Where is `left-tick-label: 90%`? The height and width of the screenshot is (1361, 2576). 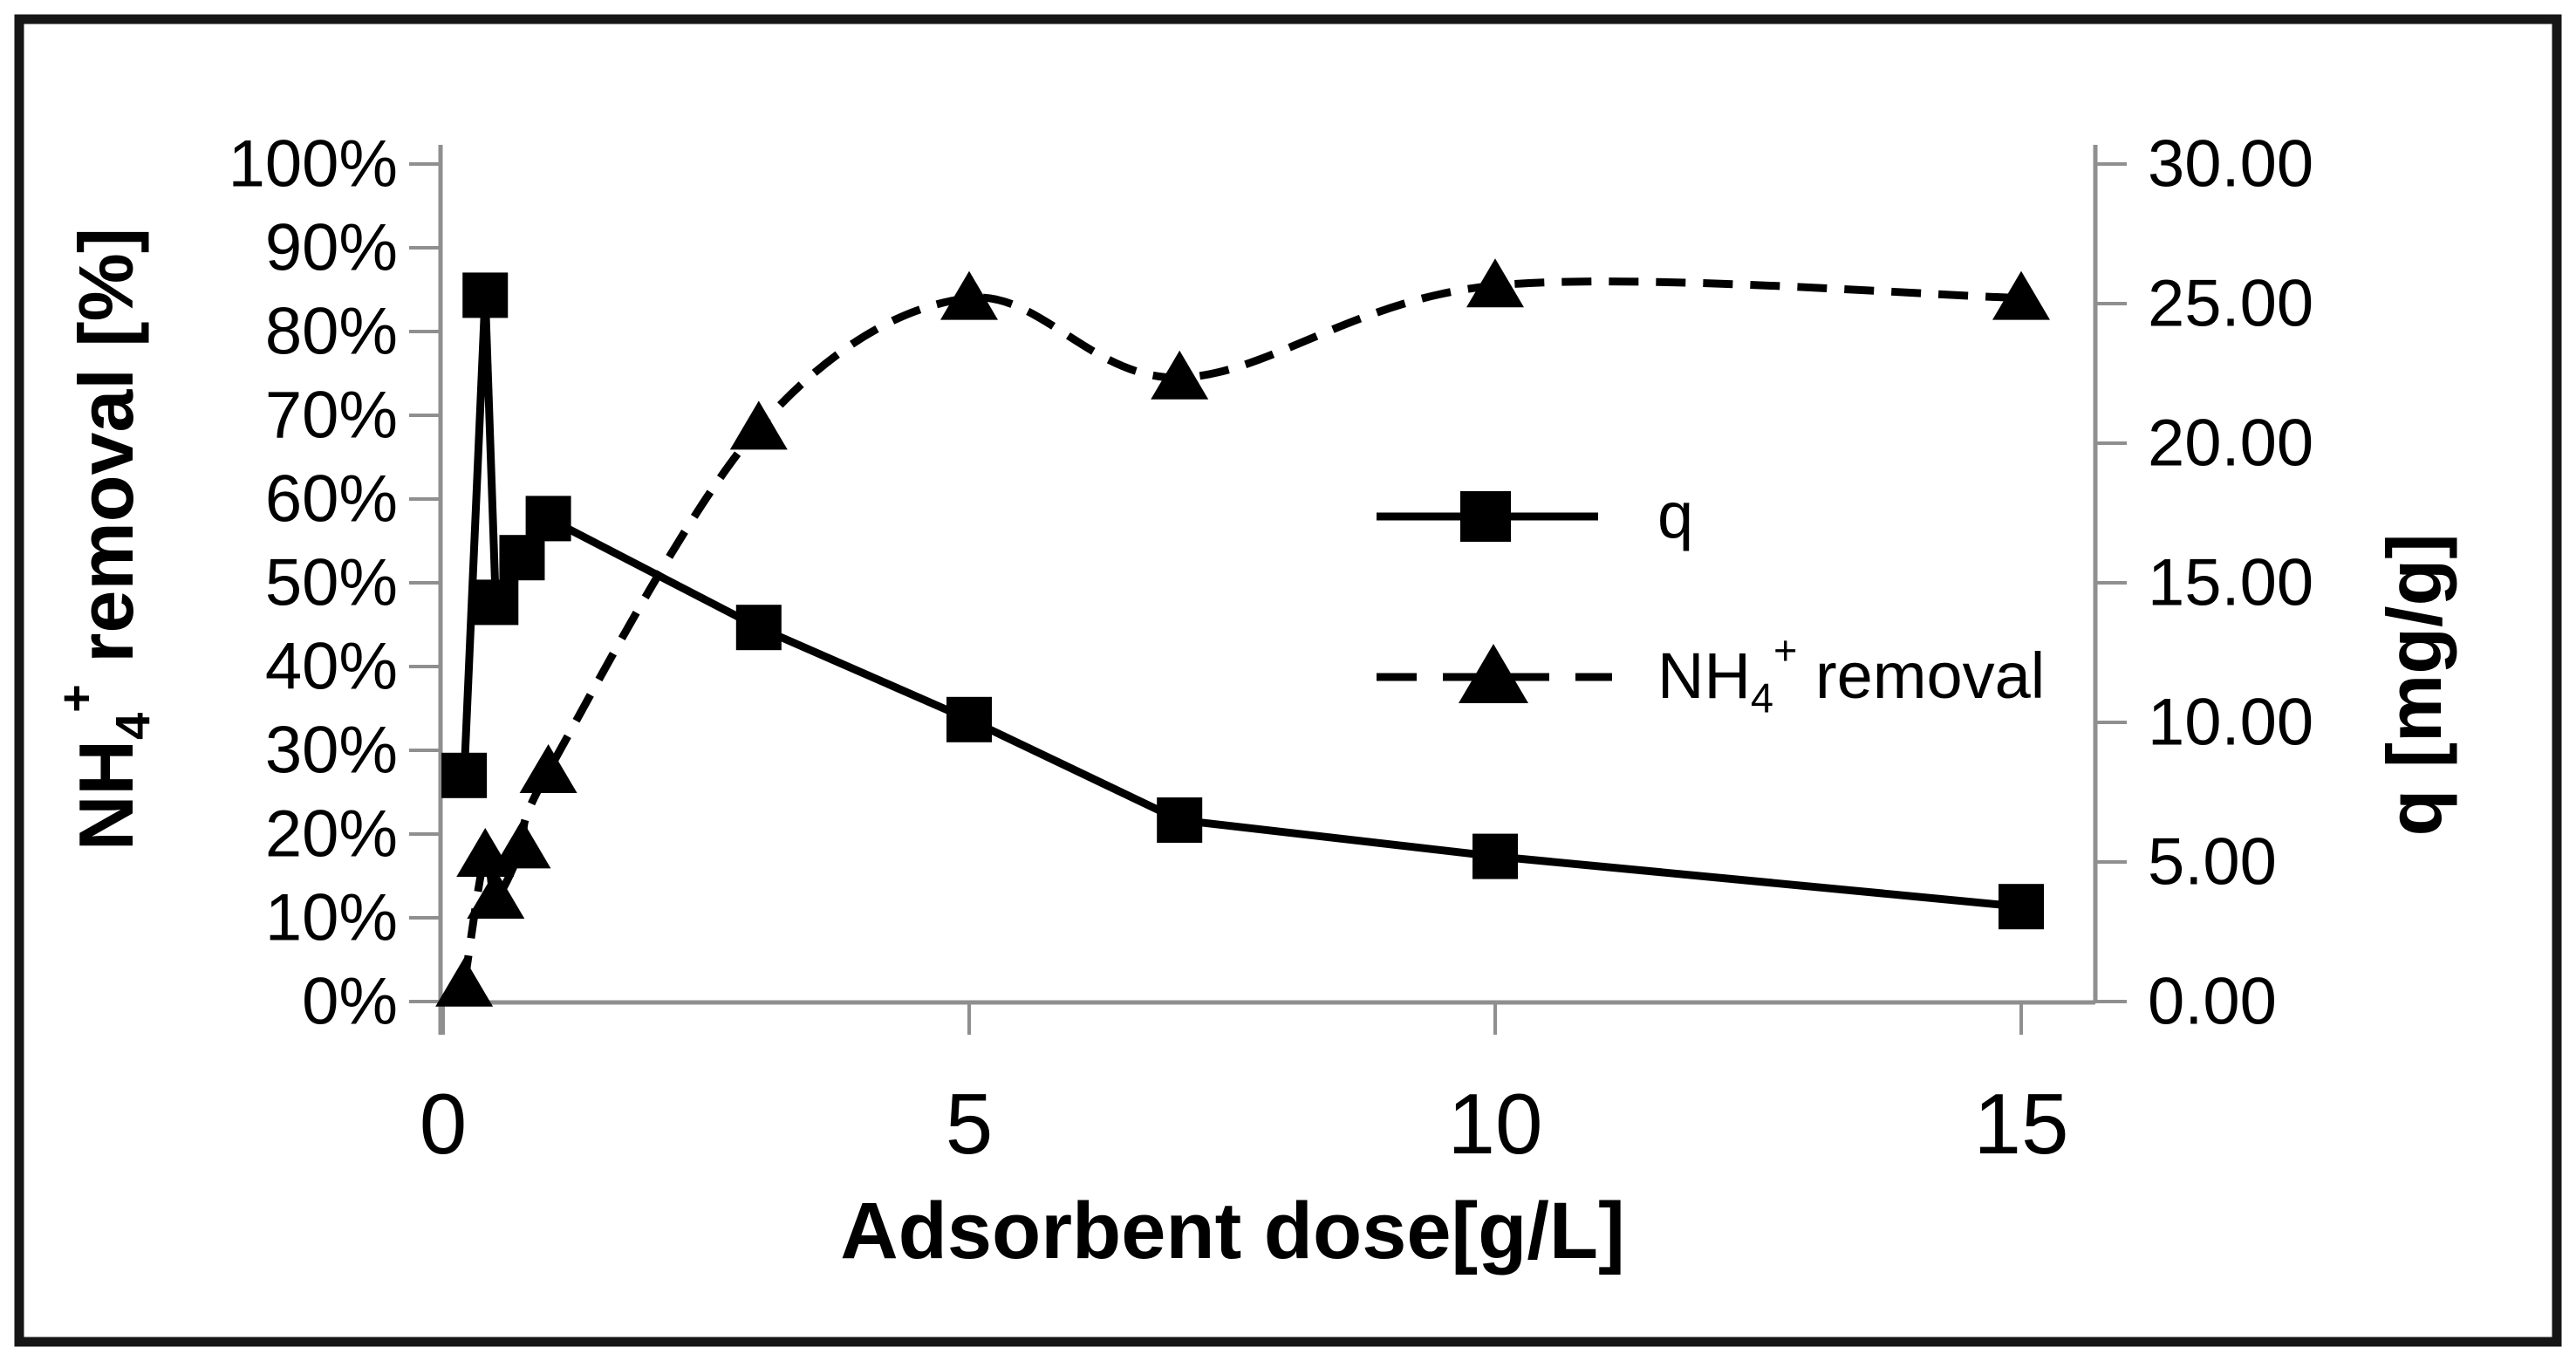 left-tick-label: 90% is located at coordinates (331, 248).